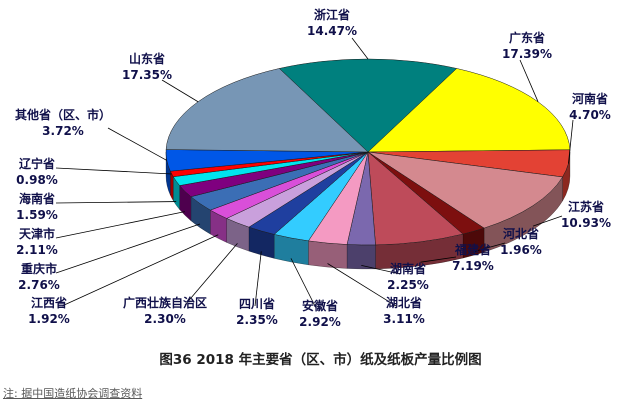 Image resolution: width=641 pixels, height=407 pixels. What do you see at coordinates (404, 318) in the screenshot?
I see `province-value: 3.11%` at bounding box center [404, 318].